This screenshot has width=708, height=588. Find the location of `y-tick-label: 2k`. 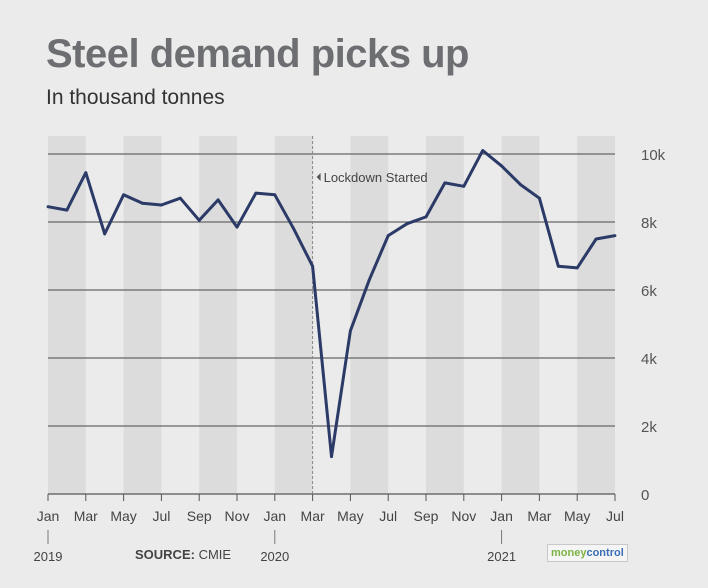

y-tick-label: 2k is located at coordinates (649, 427).